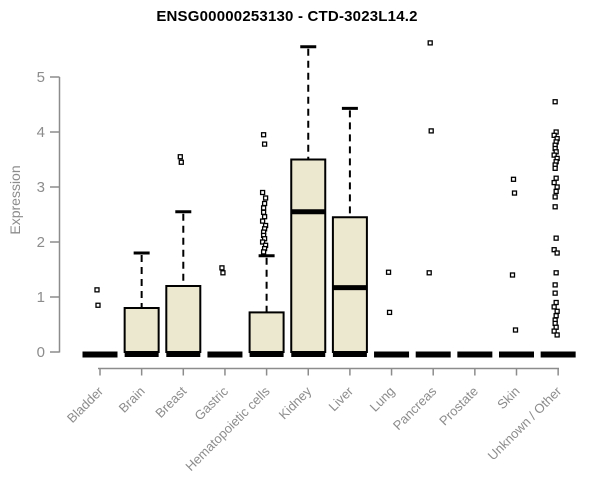  Describe the element at coordinates (225, 311) in the screenshot. I see `box-group-gastric` at that location.